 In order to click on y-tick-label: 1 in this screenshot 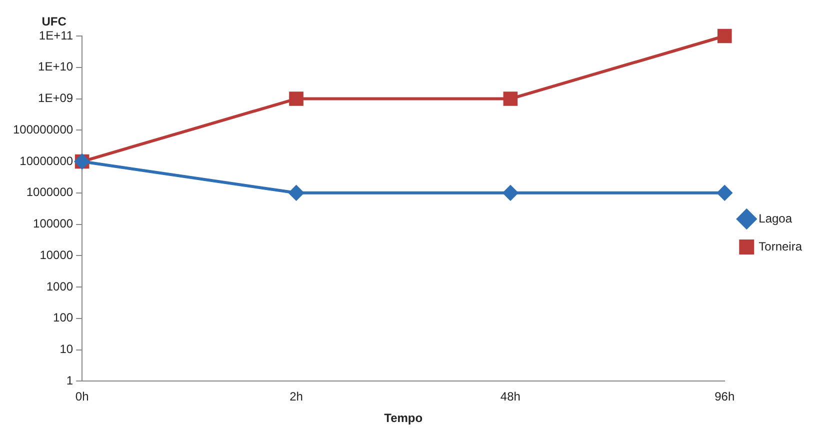, I will do `click(70, 381)`.